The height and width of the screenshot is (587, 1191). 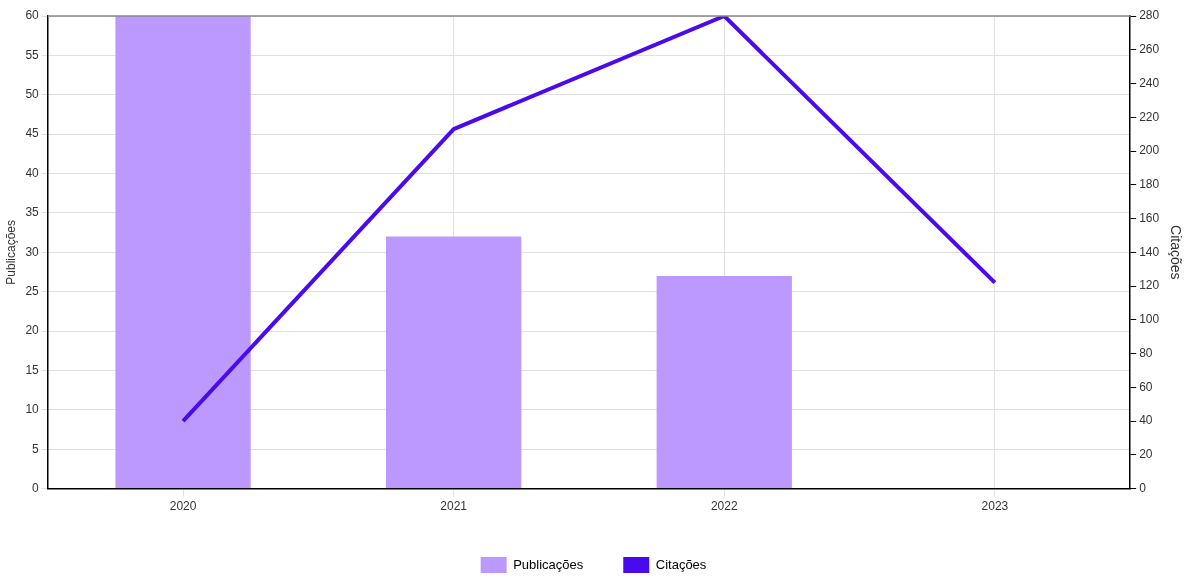 I want to click on y-tick-label: 10, so click(x=32, y=409).